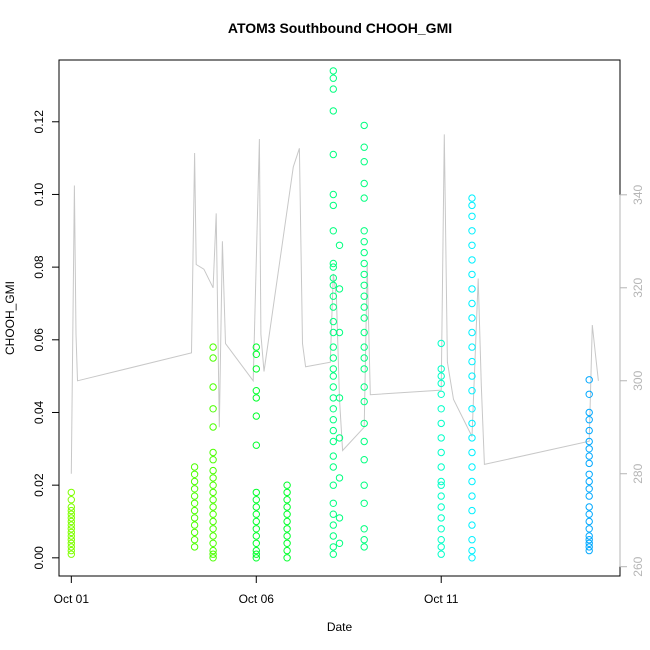  I want to click on y2-tick-label-4: 340, so click(638, 194).